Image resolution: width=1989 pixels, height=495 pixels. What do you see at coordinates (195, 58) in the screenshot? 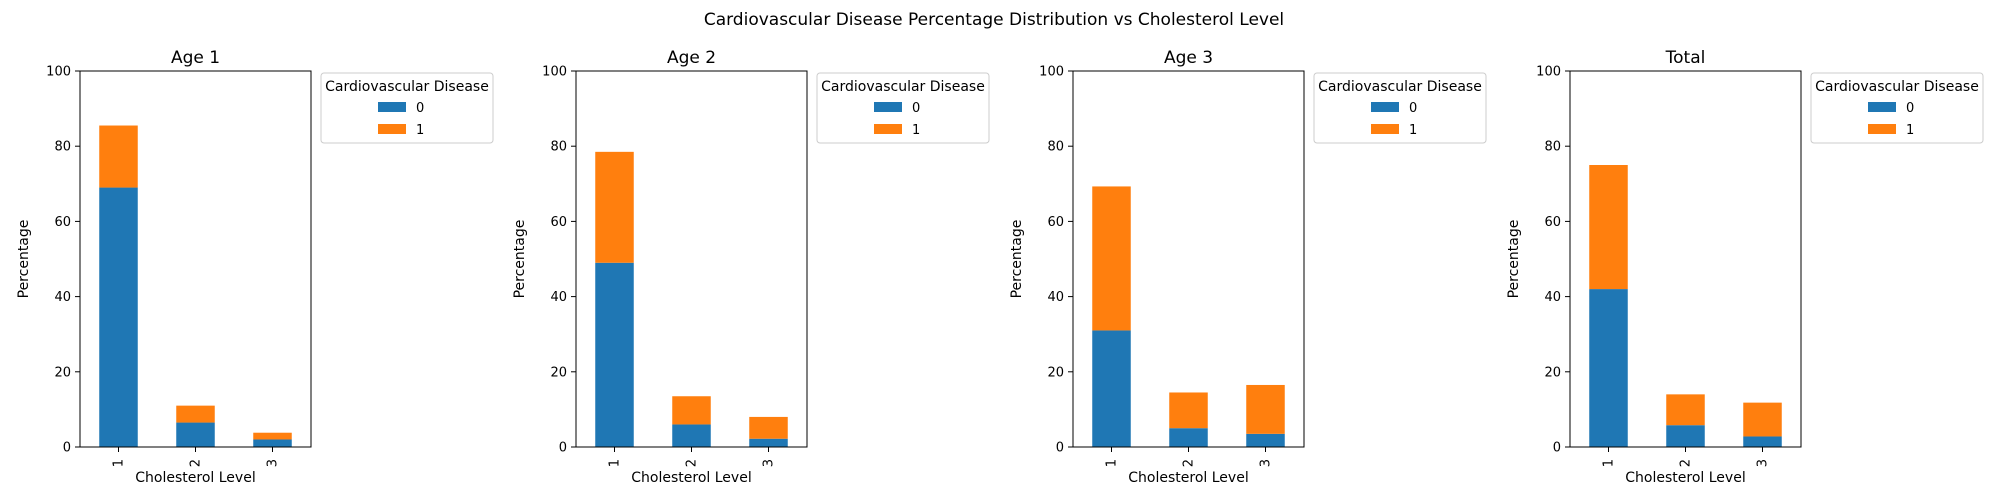
I see `subplot-title: Age 1` at bounding box center [195, 58].